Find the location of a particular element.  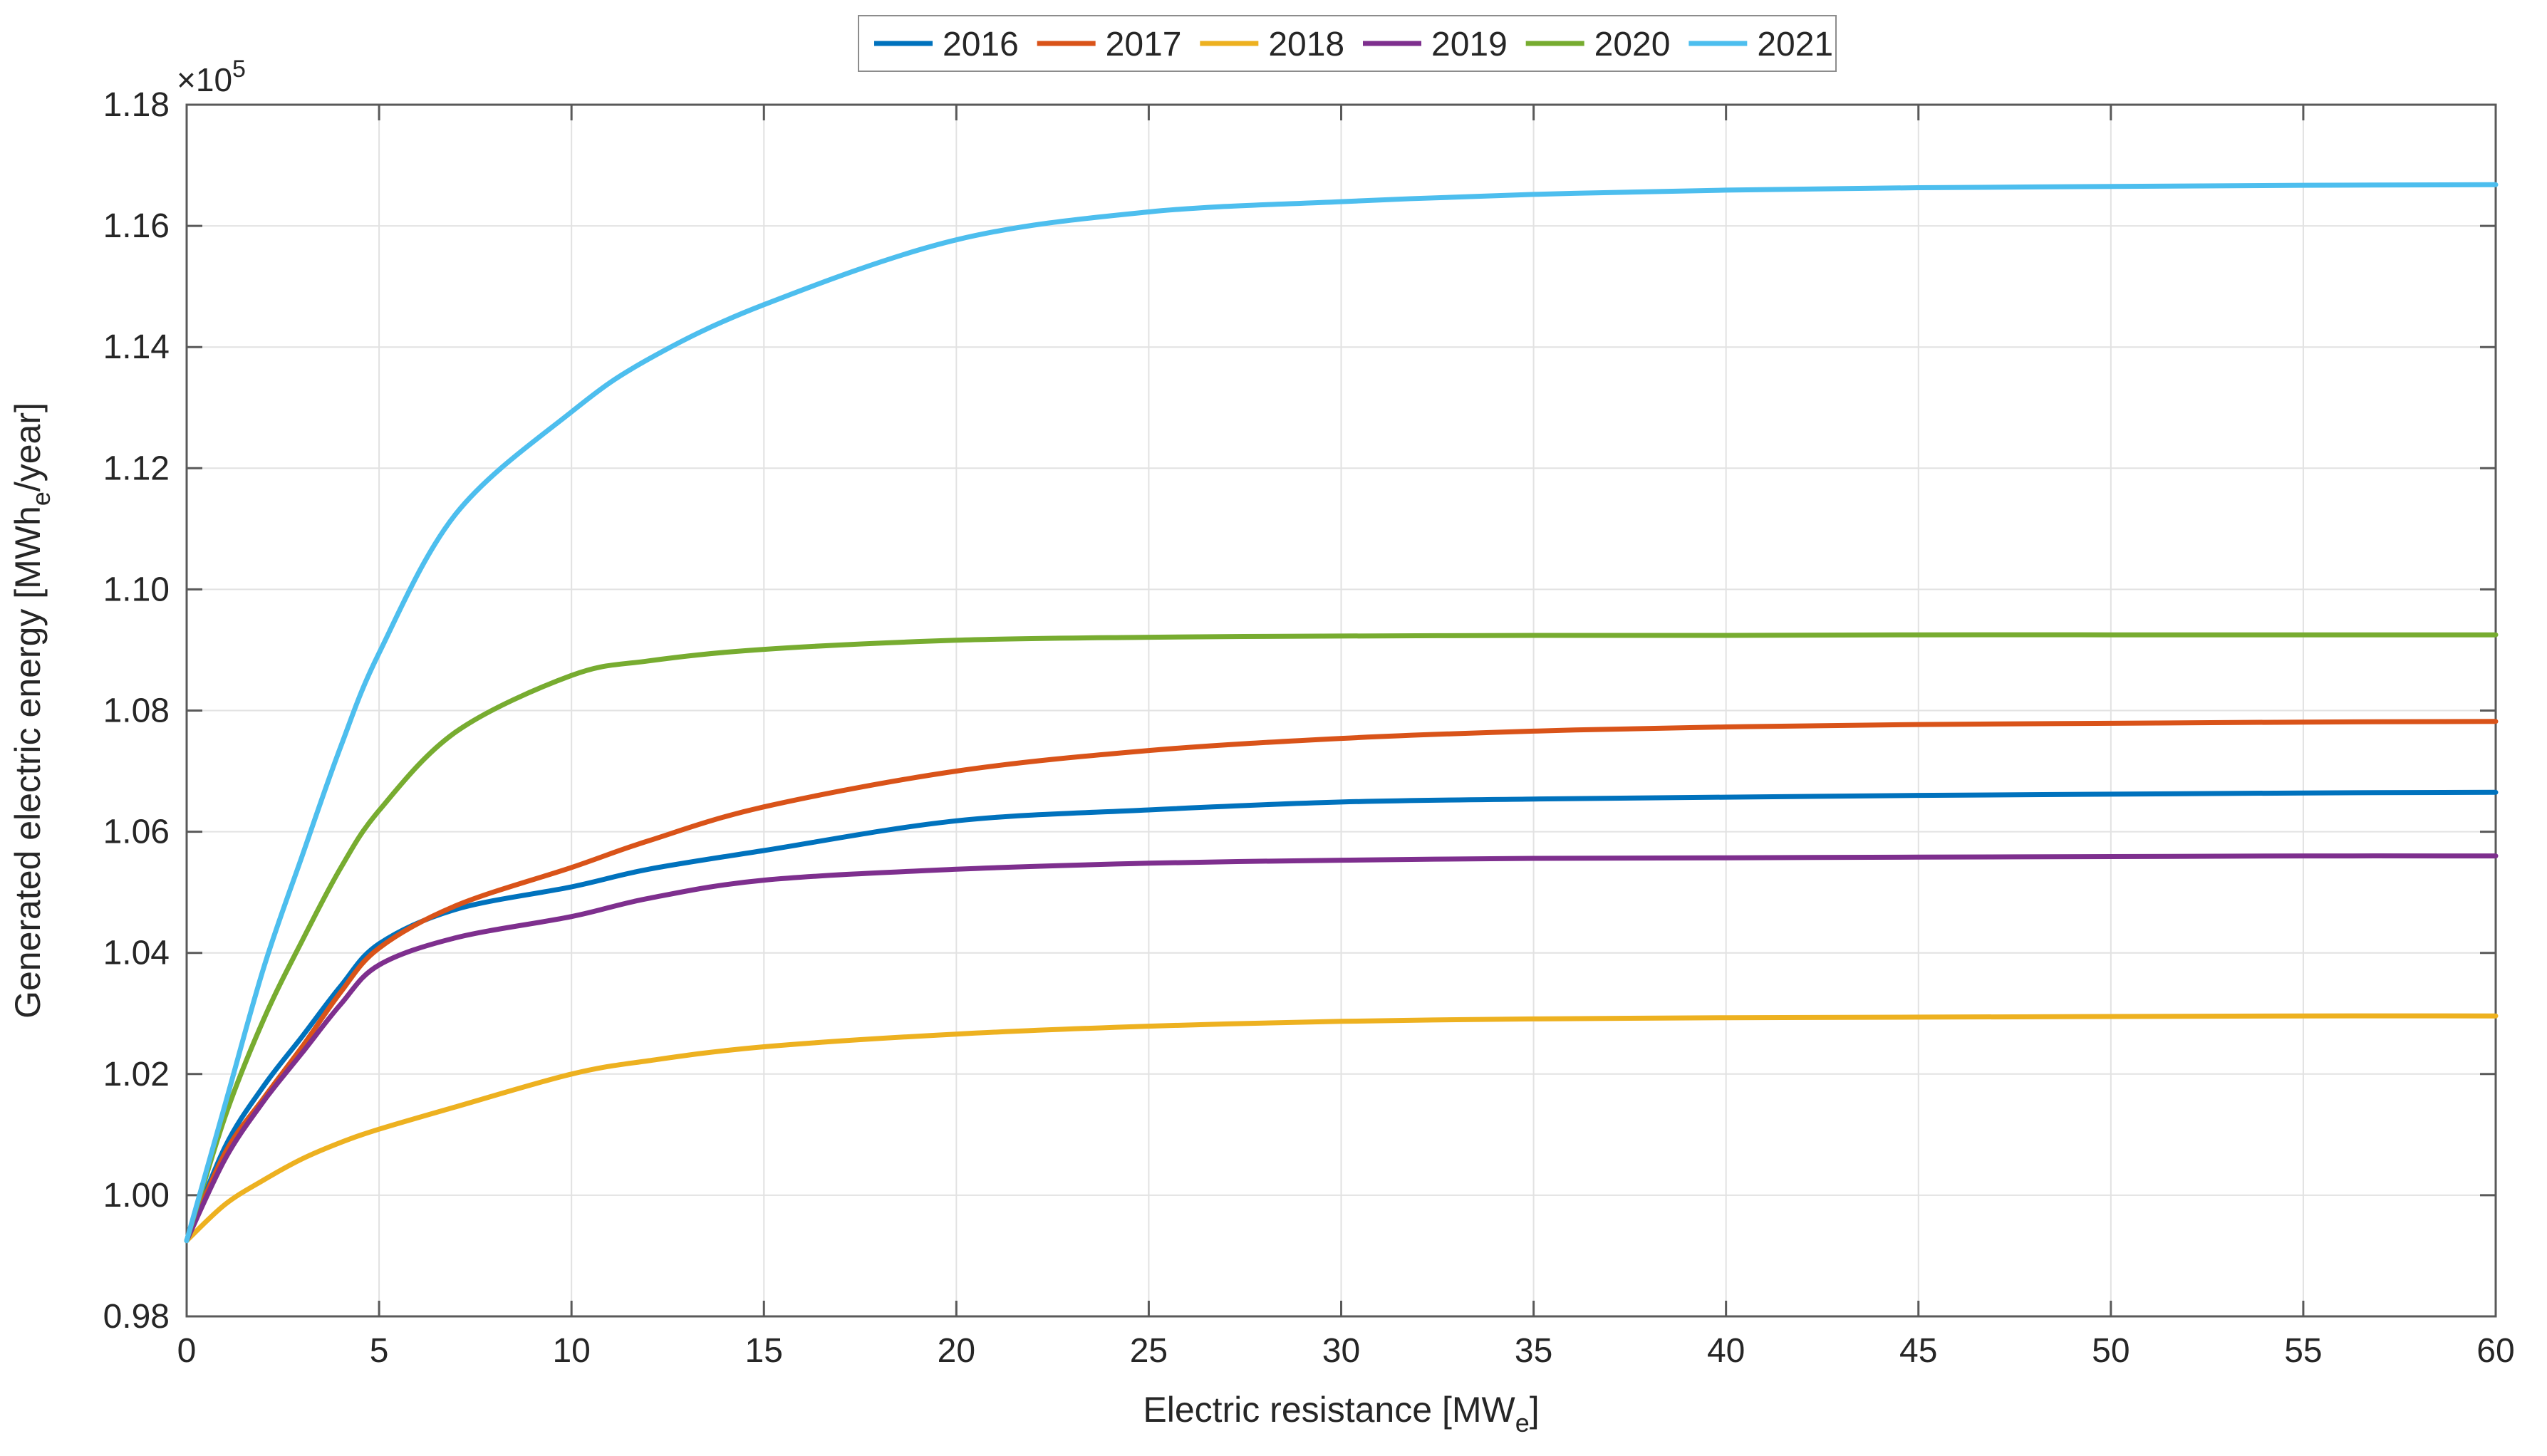

x-tick-label: 30 is located at coordinates (1341, 1351).